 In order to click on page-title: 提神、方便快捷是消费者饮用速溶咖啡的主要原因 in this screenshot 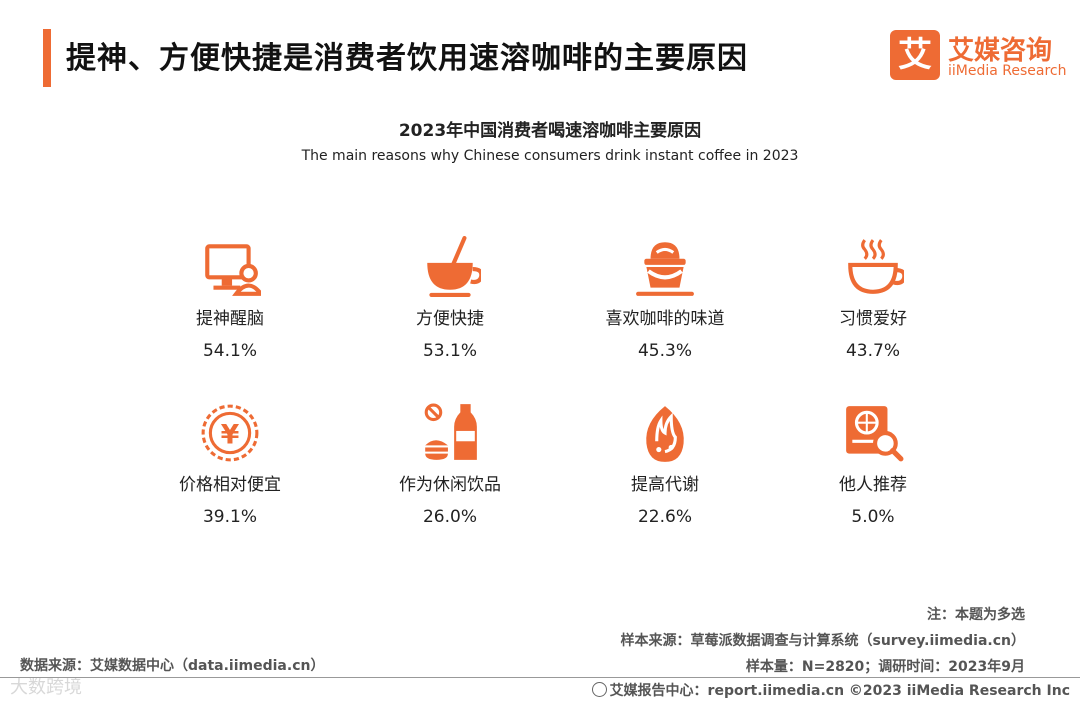, I will do `click(407, 58)`.